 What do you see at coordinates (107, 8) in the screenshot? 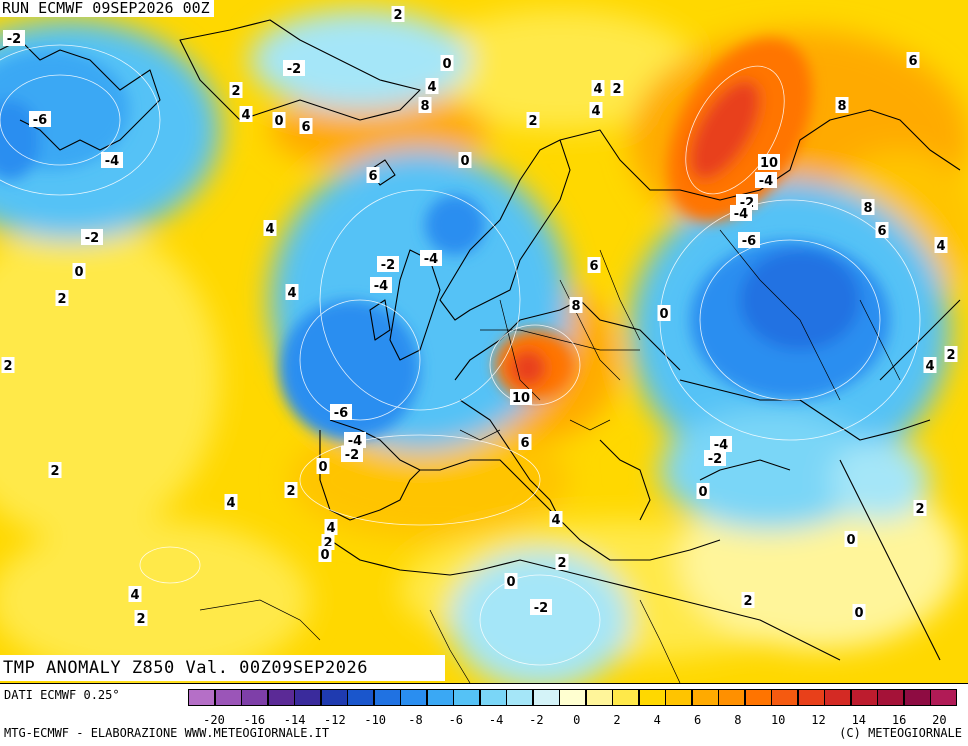
I see `run-label: RUN ECMWF 09SEP2026 00Z` at bounding box center [107, 8].